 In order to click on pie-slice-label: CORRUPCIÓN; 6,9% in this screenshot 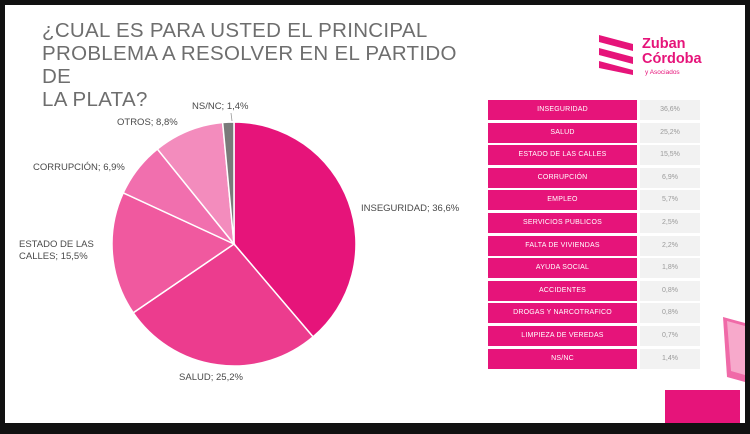, I will do `click(79, 167)`.